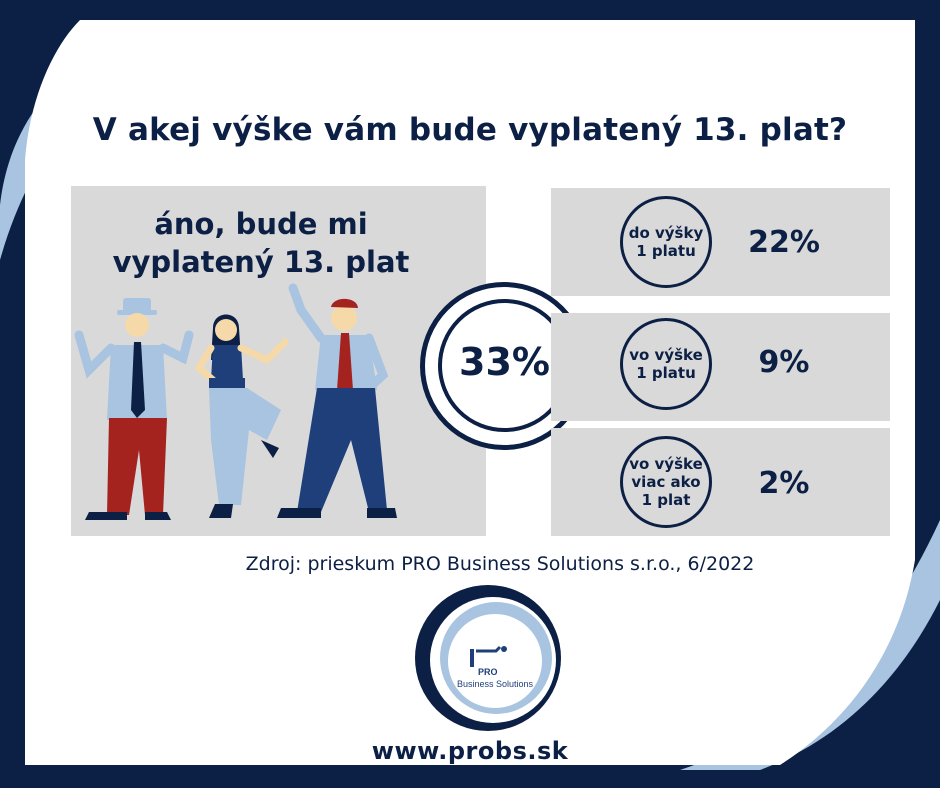 This screenshot has width=940, height=788. I want to click on breakdown-label-circle-3: vo výške viac ako 1 plat, so click(666, 482).